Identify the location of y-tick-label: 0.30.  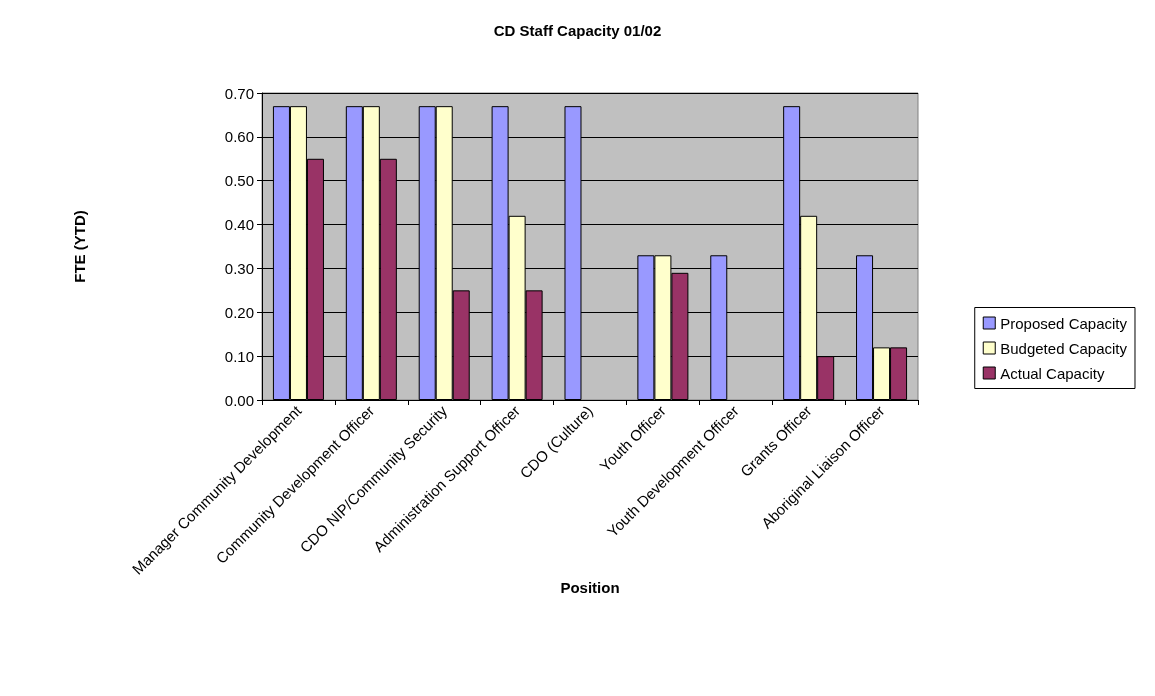
(239, 268).